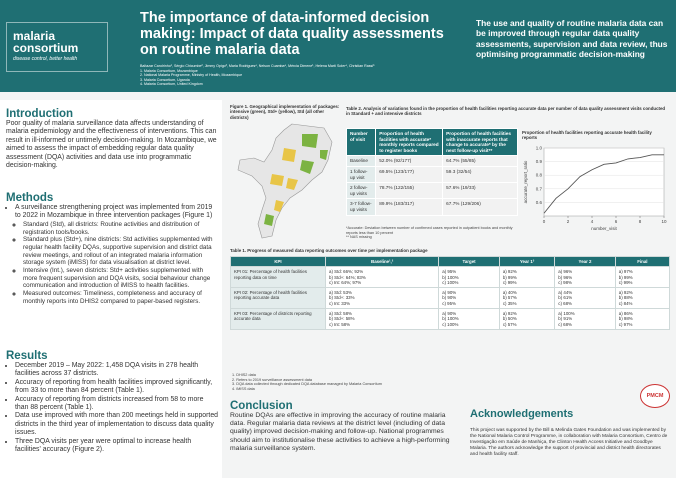  Describe the element at coordinates (165, 79) in the screenshot. I see `affiliation: 3. Malaria Consortium, Uganda` at that location.